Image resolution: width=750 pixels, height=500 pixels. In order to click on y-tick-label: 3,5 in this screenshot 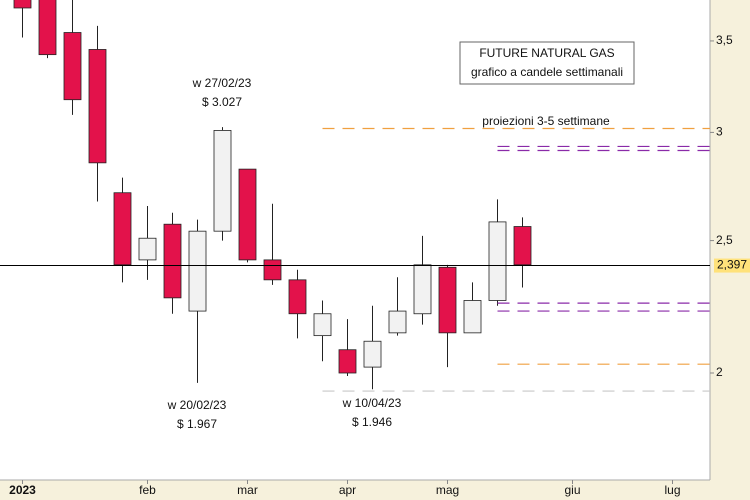, I will do `click(724, 40)`.